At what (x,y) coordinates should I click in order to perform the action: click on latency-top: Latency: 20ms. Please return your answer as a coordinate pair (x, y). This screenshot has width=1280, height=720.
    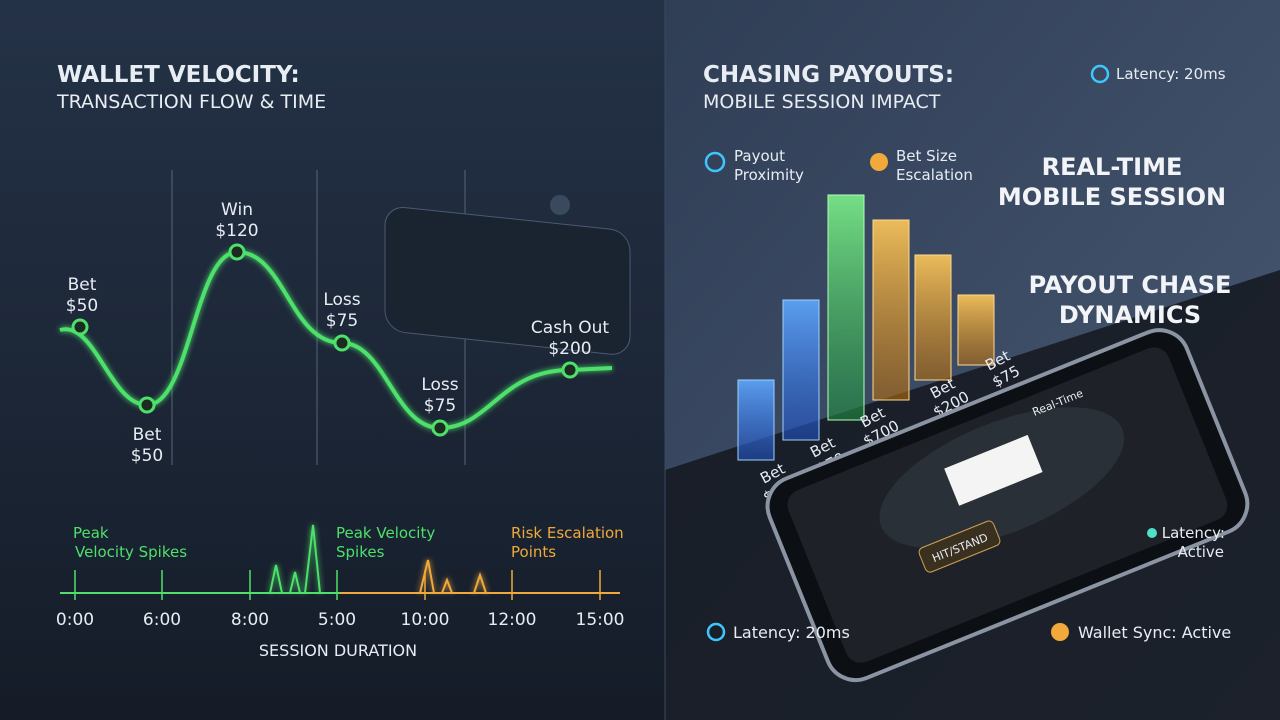
    Looking at the image, I should click on (1171, 74).